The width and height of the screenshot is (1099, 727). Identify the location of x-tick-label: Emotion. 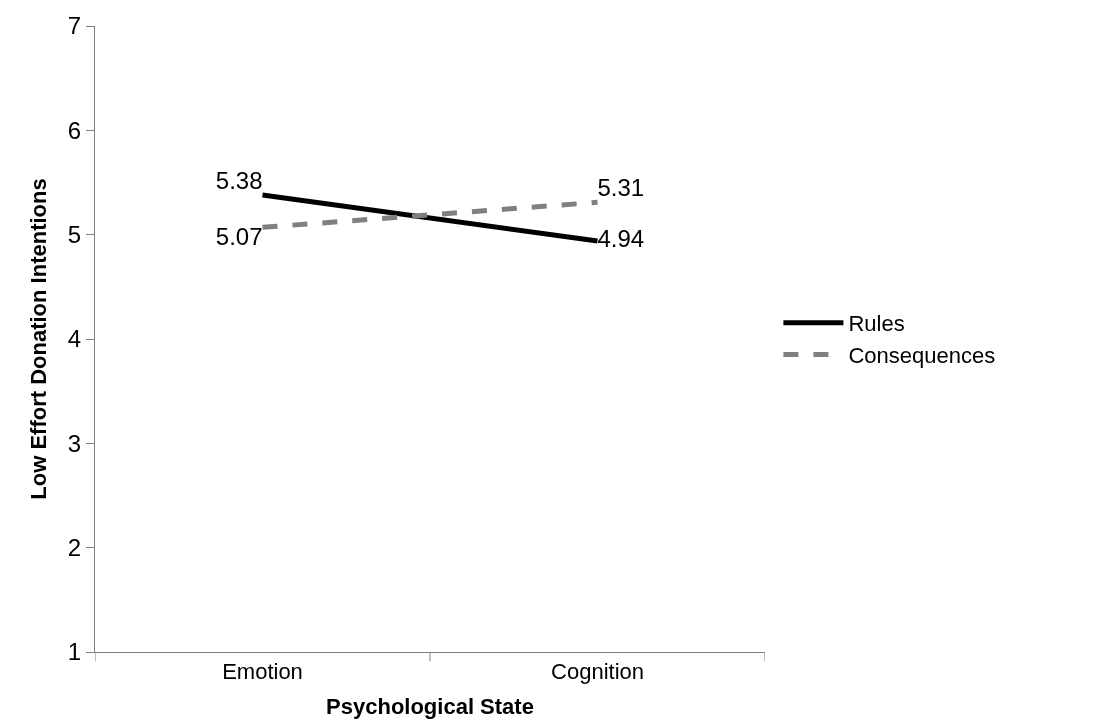
(262, 672).